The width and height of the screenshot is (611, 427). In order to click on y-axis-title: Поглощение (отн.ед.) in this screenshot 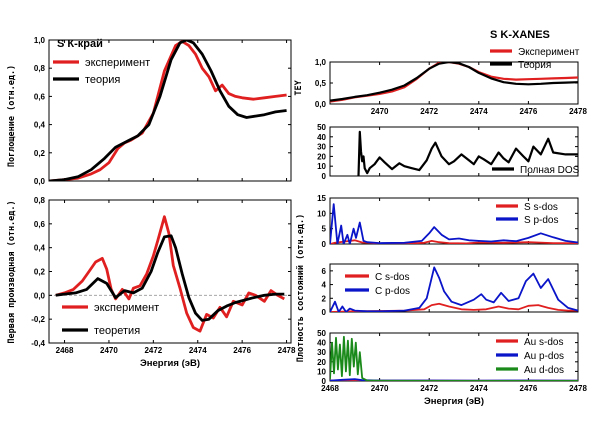, I will do `click(12, 116)`.